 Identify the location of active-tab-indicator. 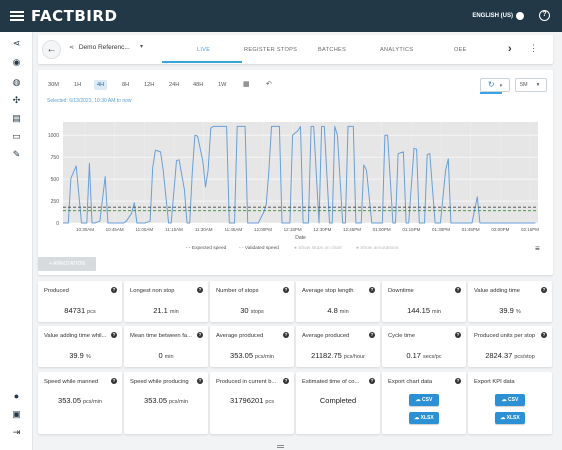
(202, 62).